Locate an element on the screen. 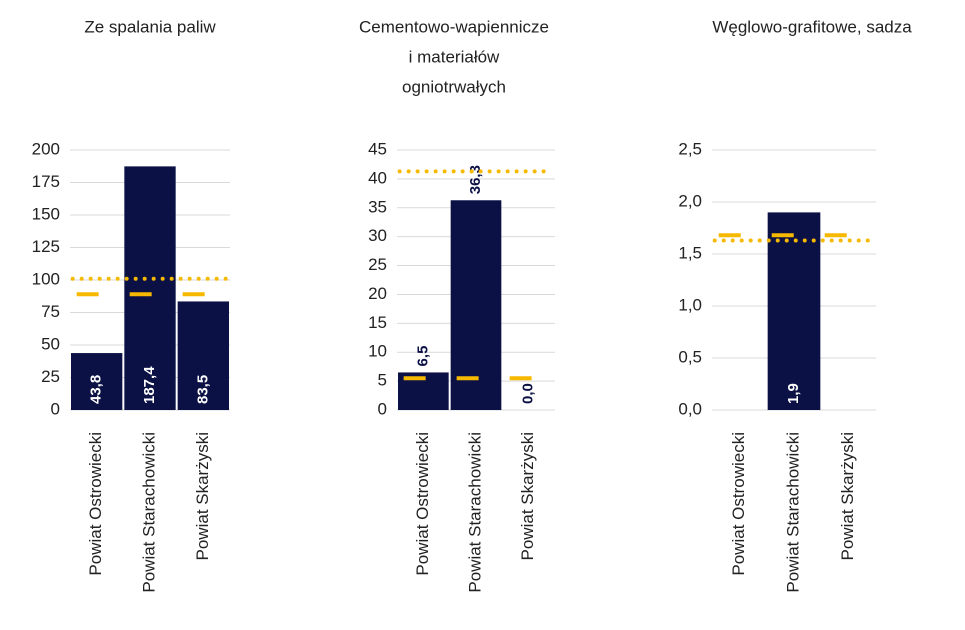  y-tick-label: 0,0 is located at coordinates (690, 408).